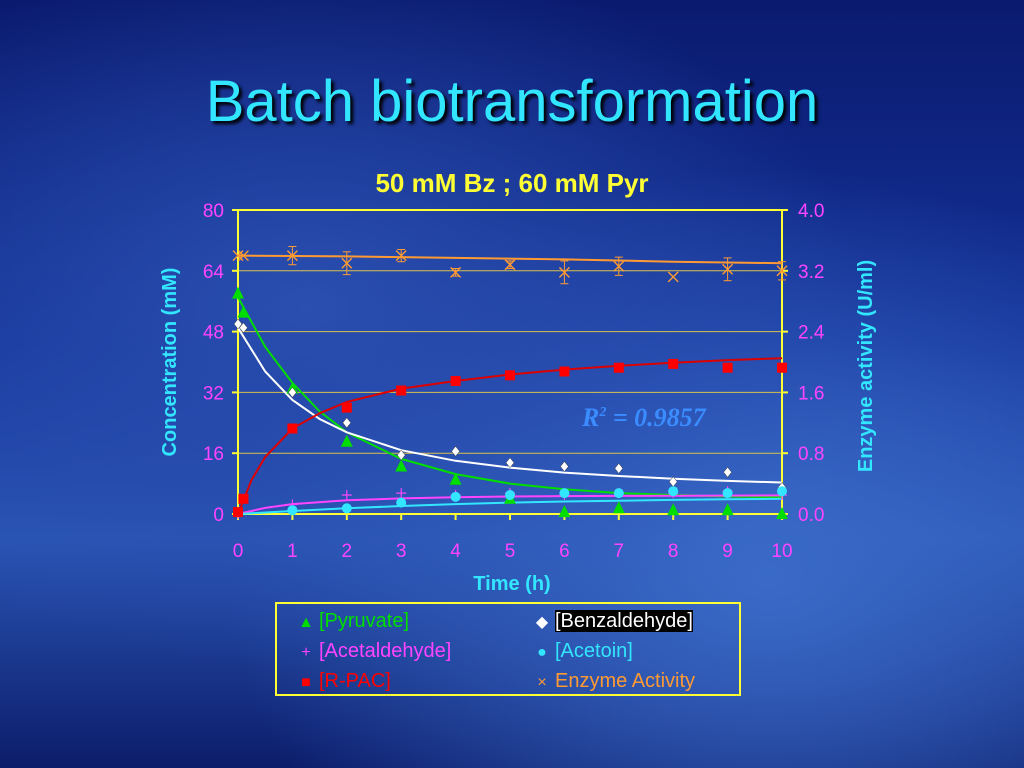 The height and width of the screenshot is (768, 1024). What do you see at coordinates (619, 551) in the screenshot?
I see `x-tick-label: 7` at bounding box center [619, 551].